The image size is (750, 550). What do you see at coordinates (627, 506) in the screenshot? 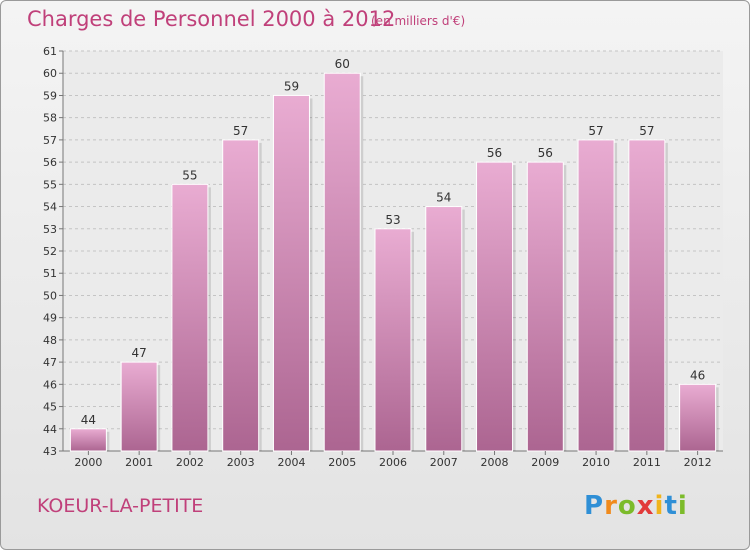
I see `logo-letter: o` at bounding box center [627, 506].